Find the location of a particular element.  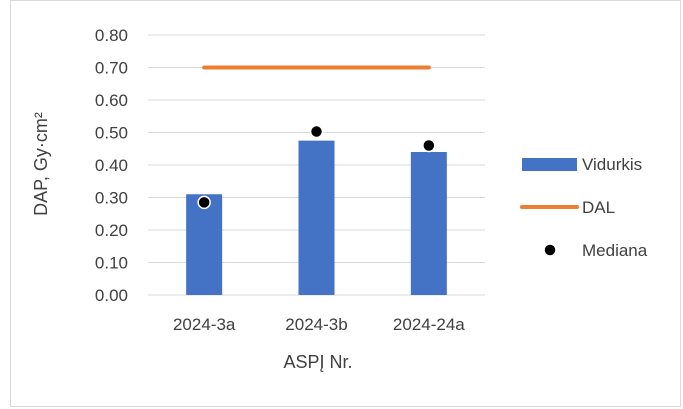

x-axis-title: ASPĮ Nr. is located at coordinates (317, 362).